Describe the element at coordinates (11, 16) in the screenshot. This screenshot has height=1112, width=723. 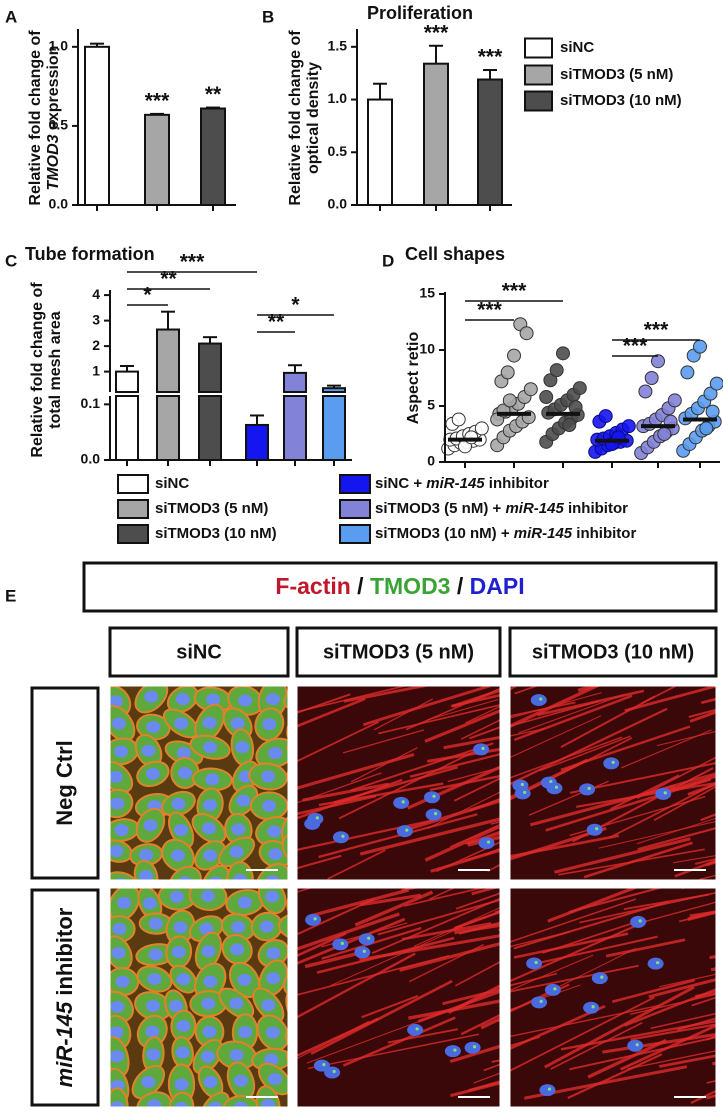
I see `panel-label: A` at that location.